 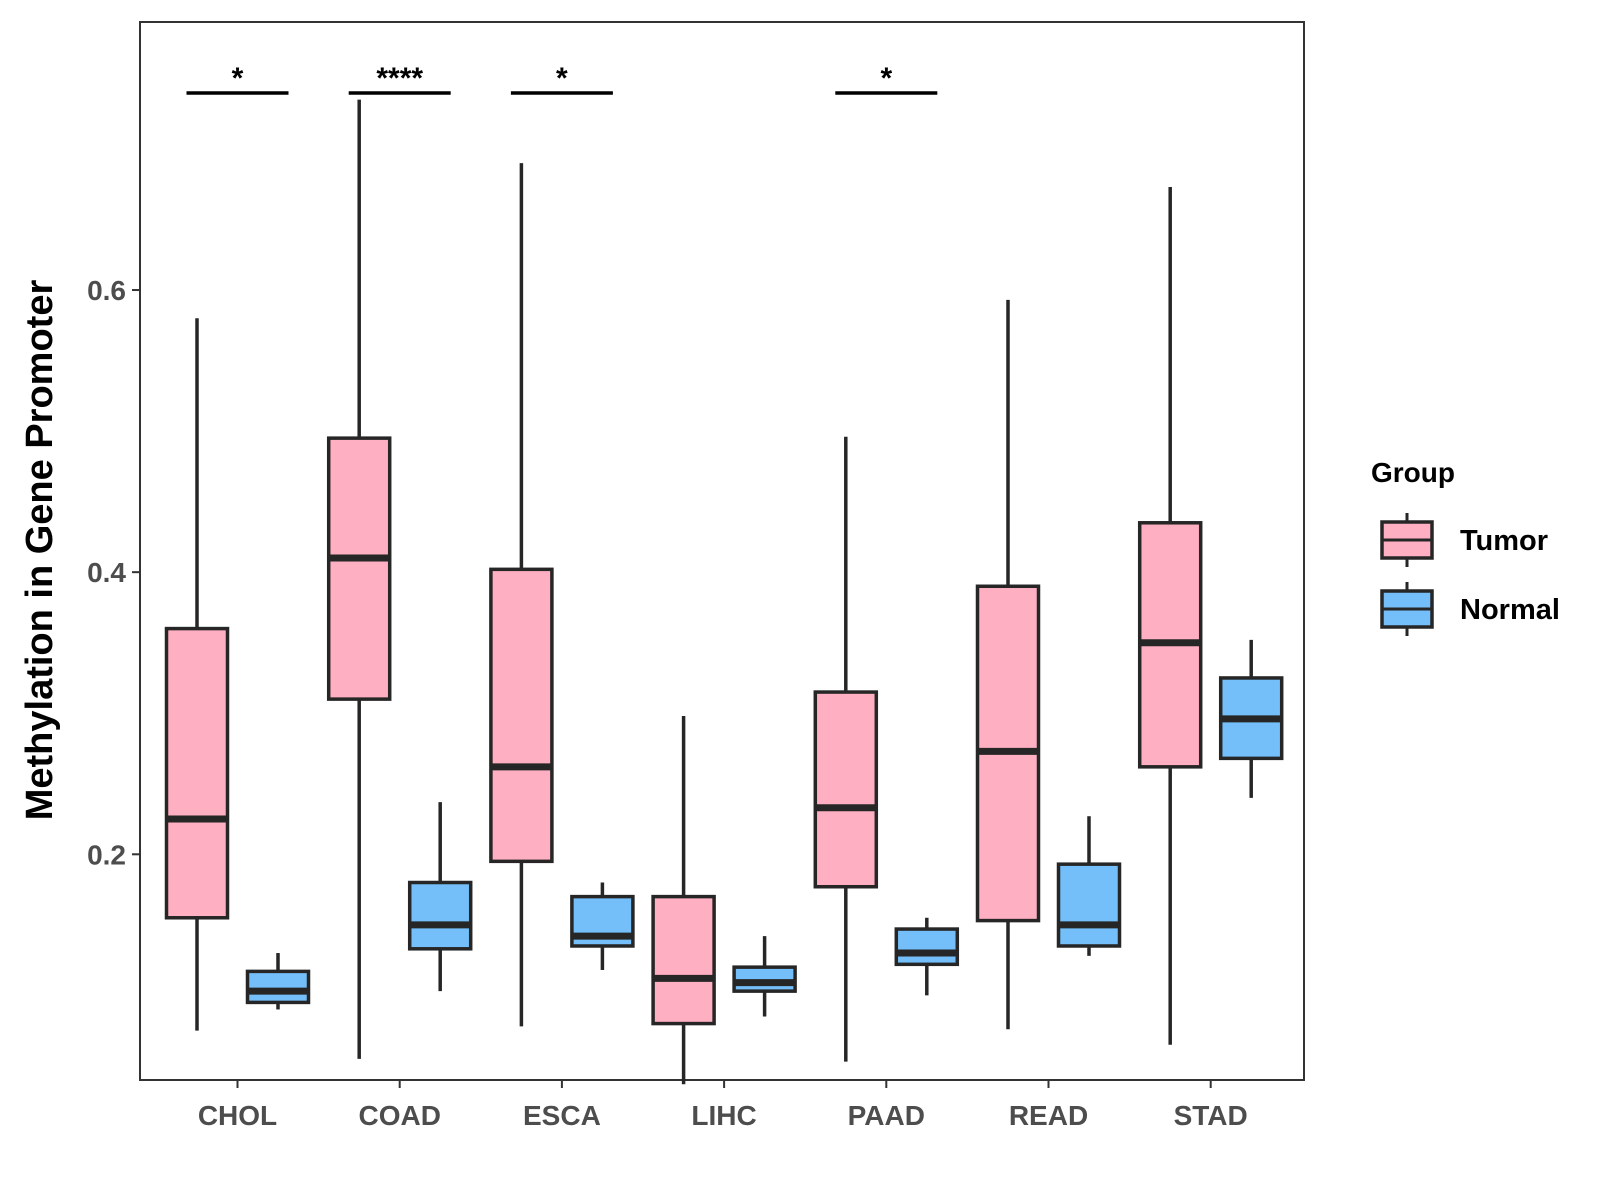 I want to click on legend: Group Tumor Normal, so click(x=1465, y=546).